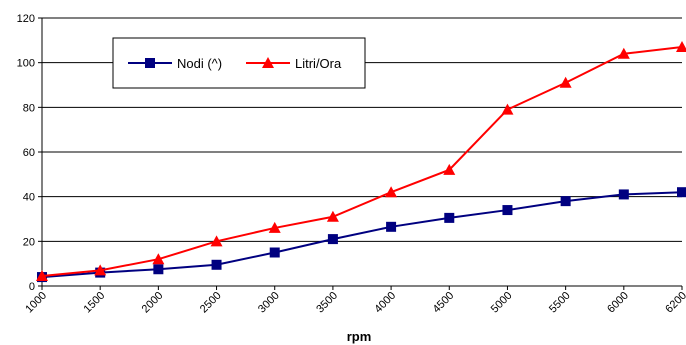  Describe the element at coordinates (29, 153) in the screenshot. I see `y-tick-label: 60` at that location.